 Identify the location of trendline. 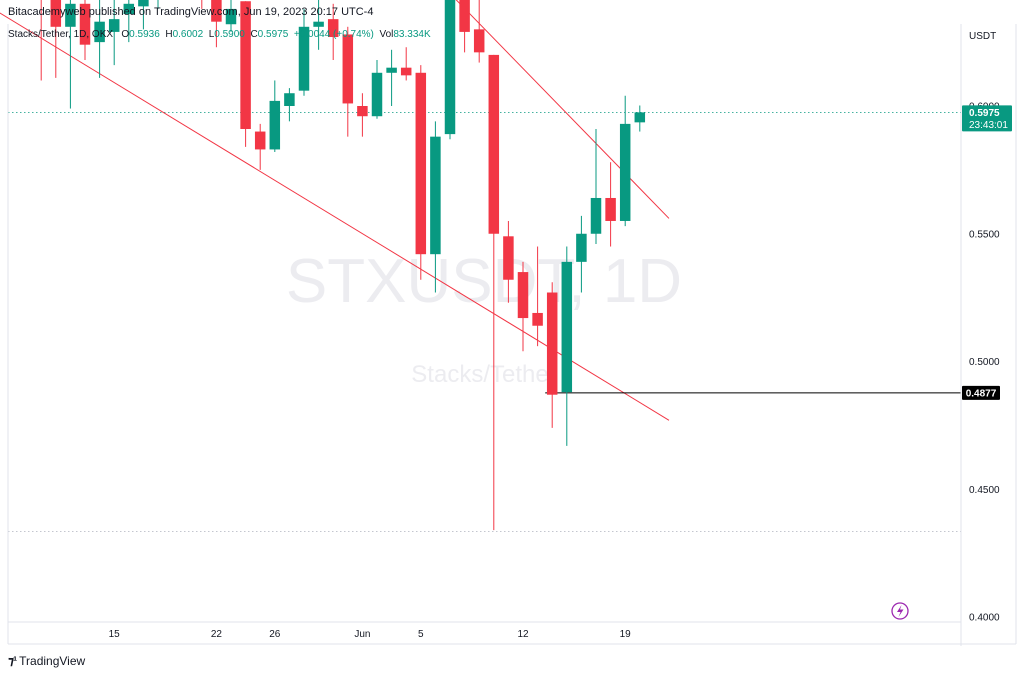
(562, 109).